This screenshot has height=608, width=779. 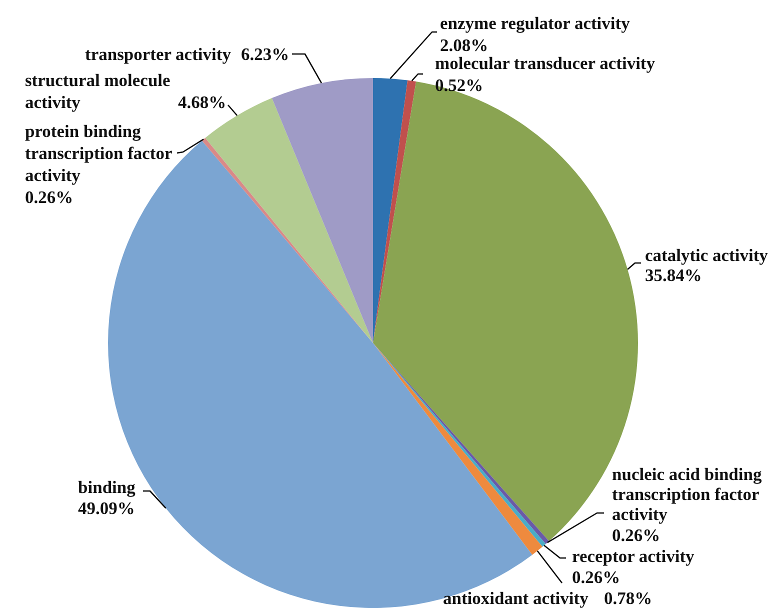 I want to click on slice-label: structural molecule activity, so click(x=98, y=91).